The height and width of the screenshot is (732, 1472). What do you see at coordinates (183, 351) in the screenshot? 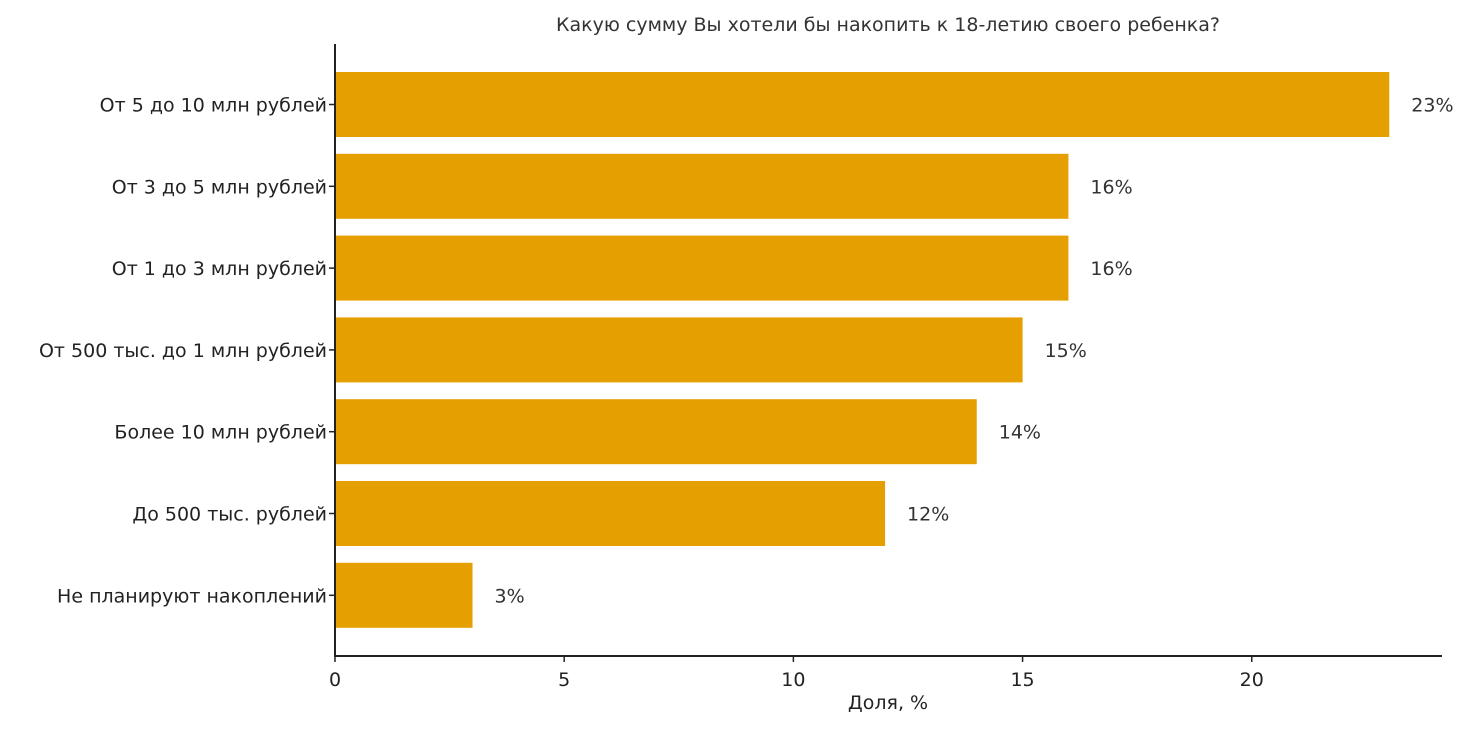
I see `y-tick-label: От 500 тыс. до 1 млн рублей` at bounding box center [183, 351].